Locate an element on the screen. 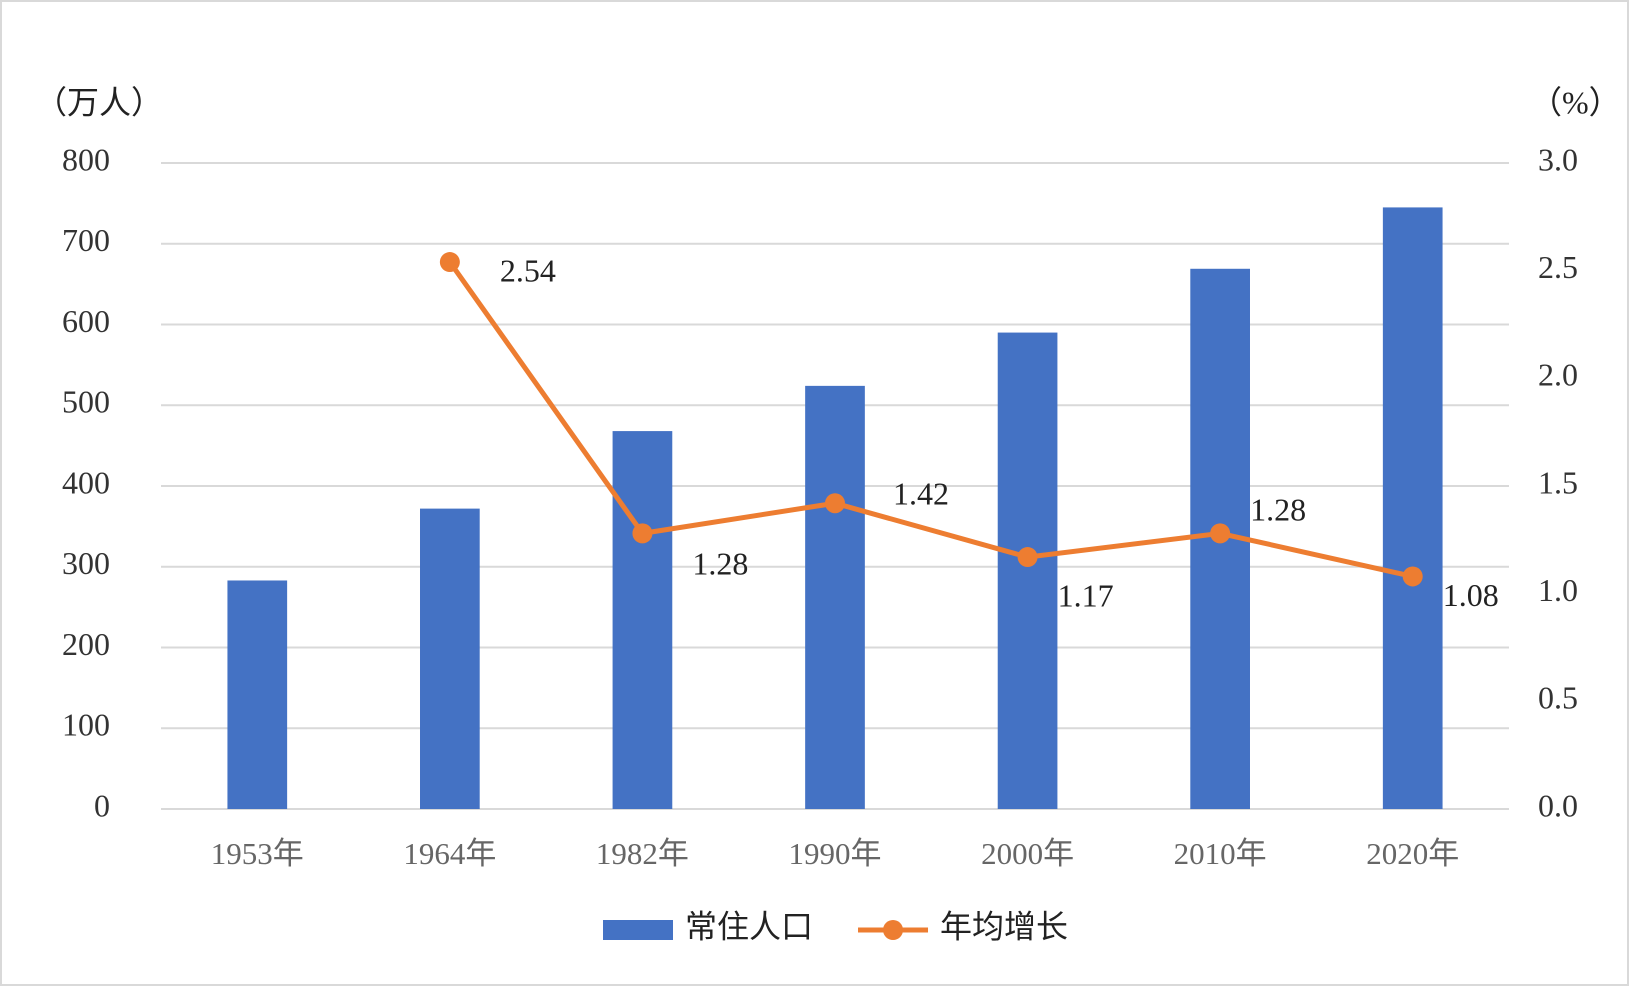  legend-label: 常住人口 is located at coordinates (749, 926).